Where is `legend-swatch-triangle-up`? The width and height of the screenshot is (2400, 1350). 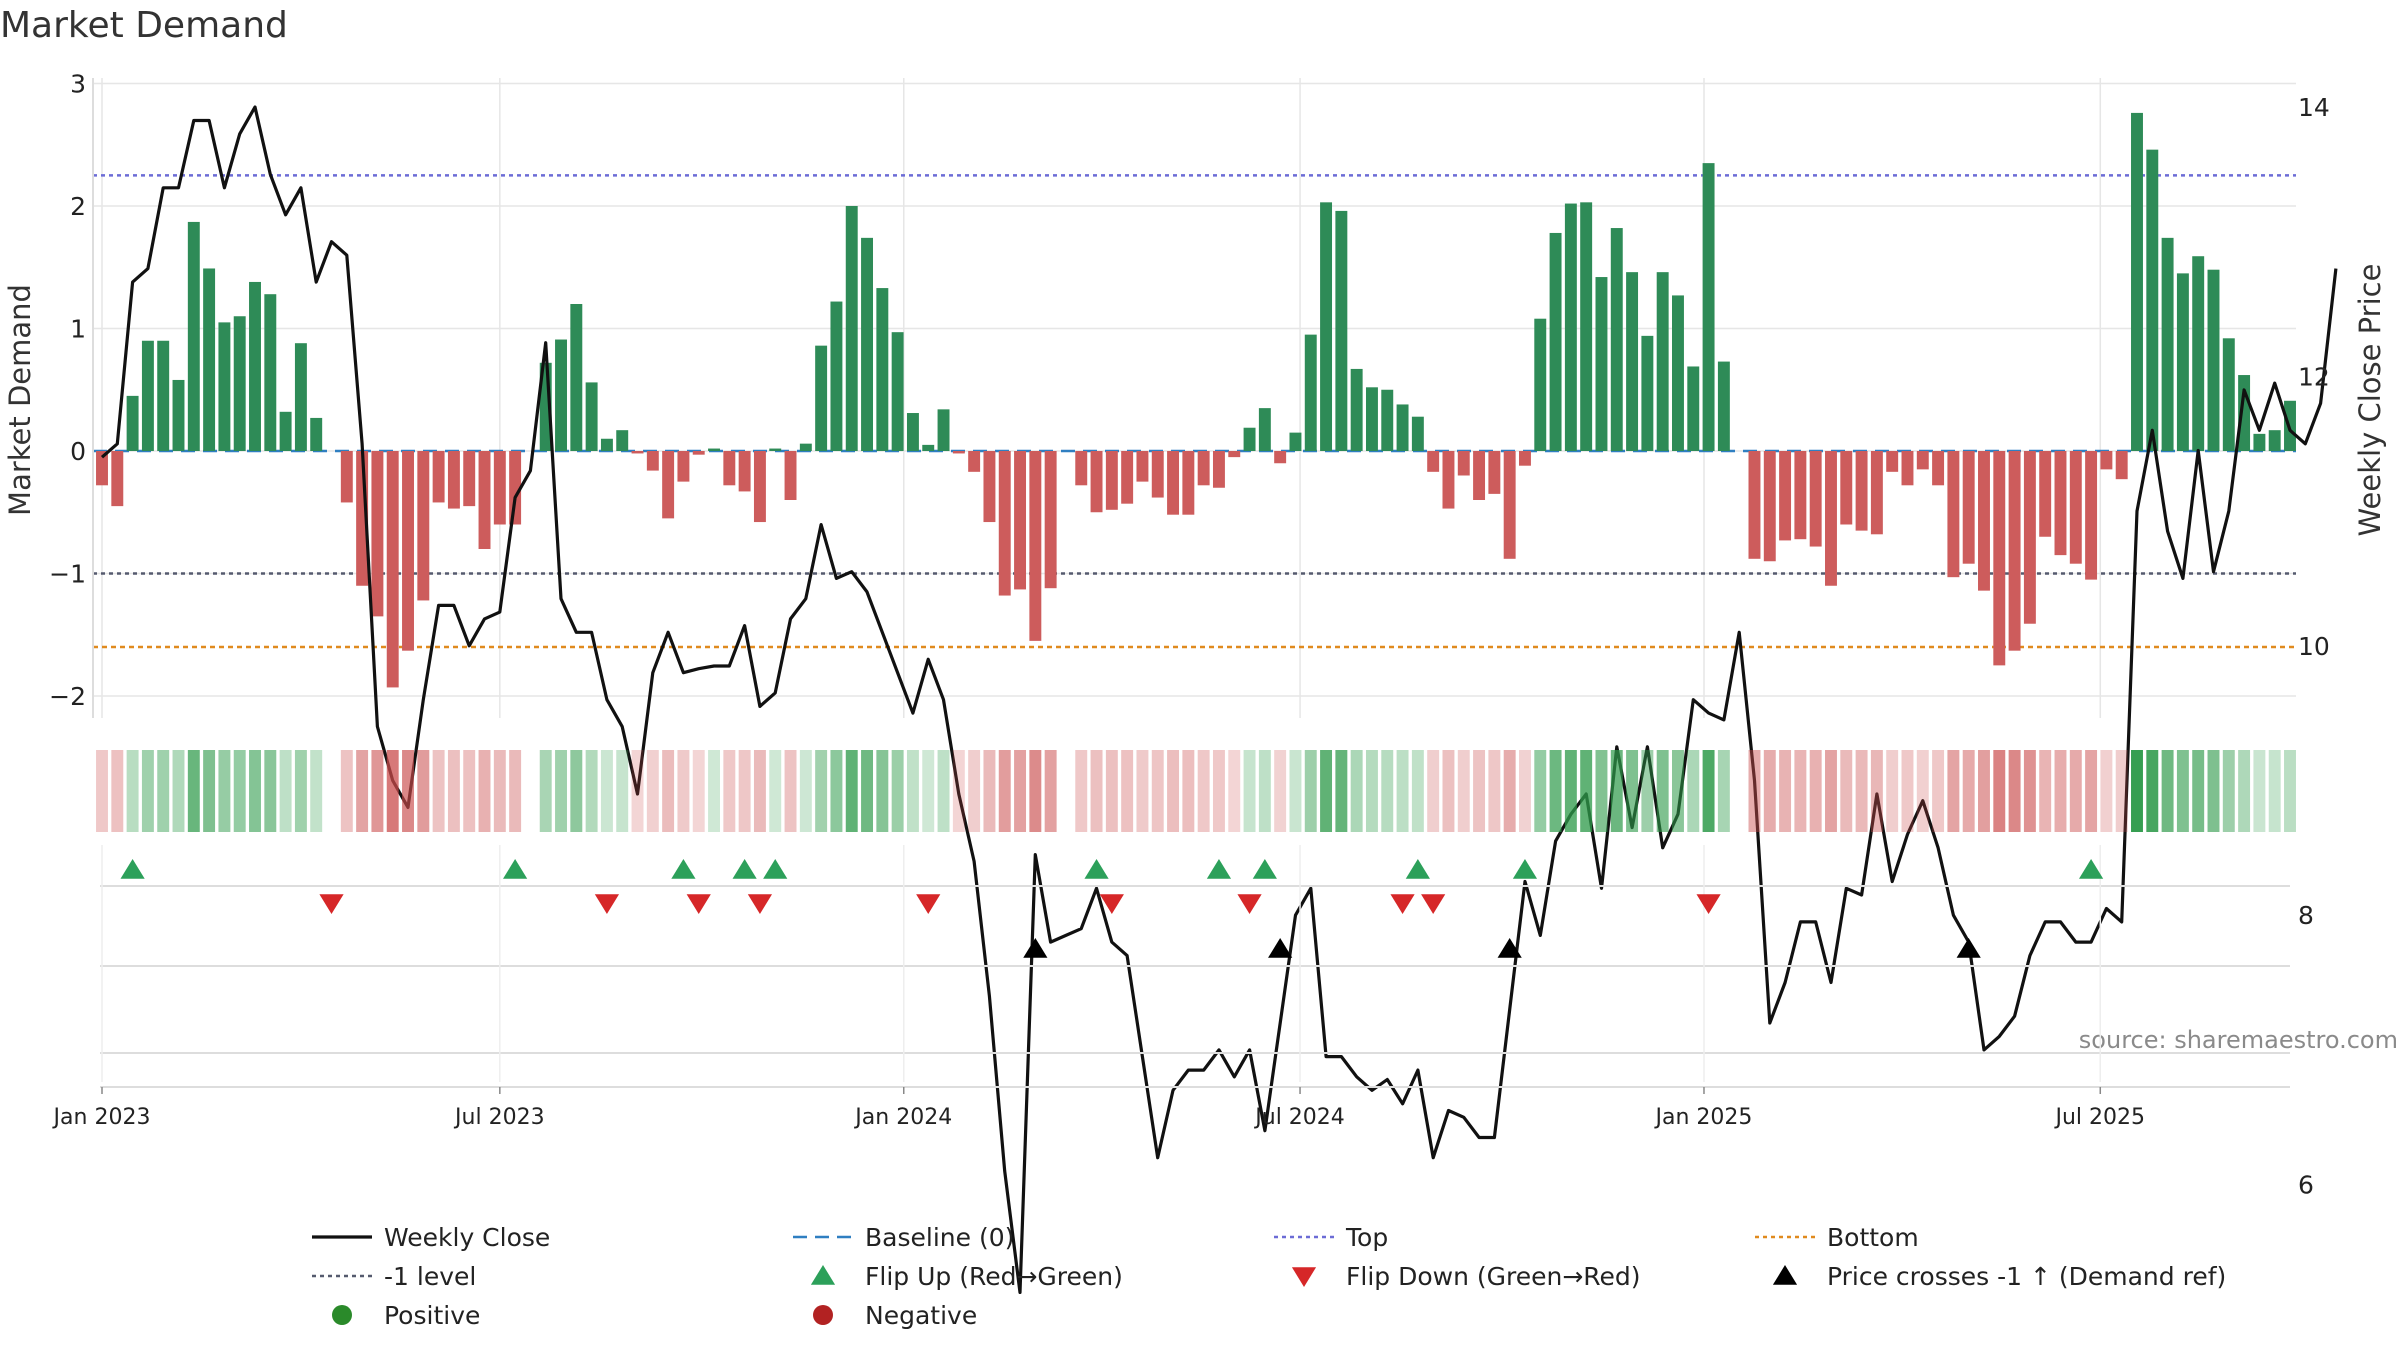 legend-swatch-triangle-up is located at coordinates (823, 1275).